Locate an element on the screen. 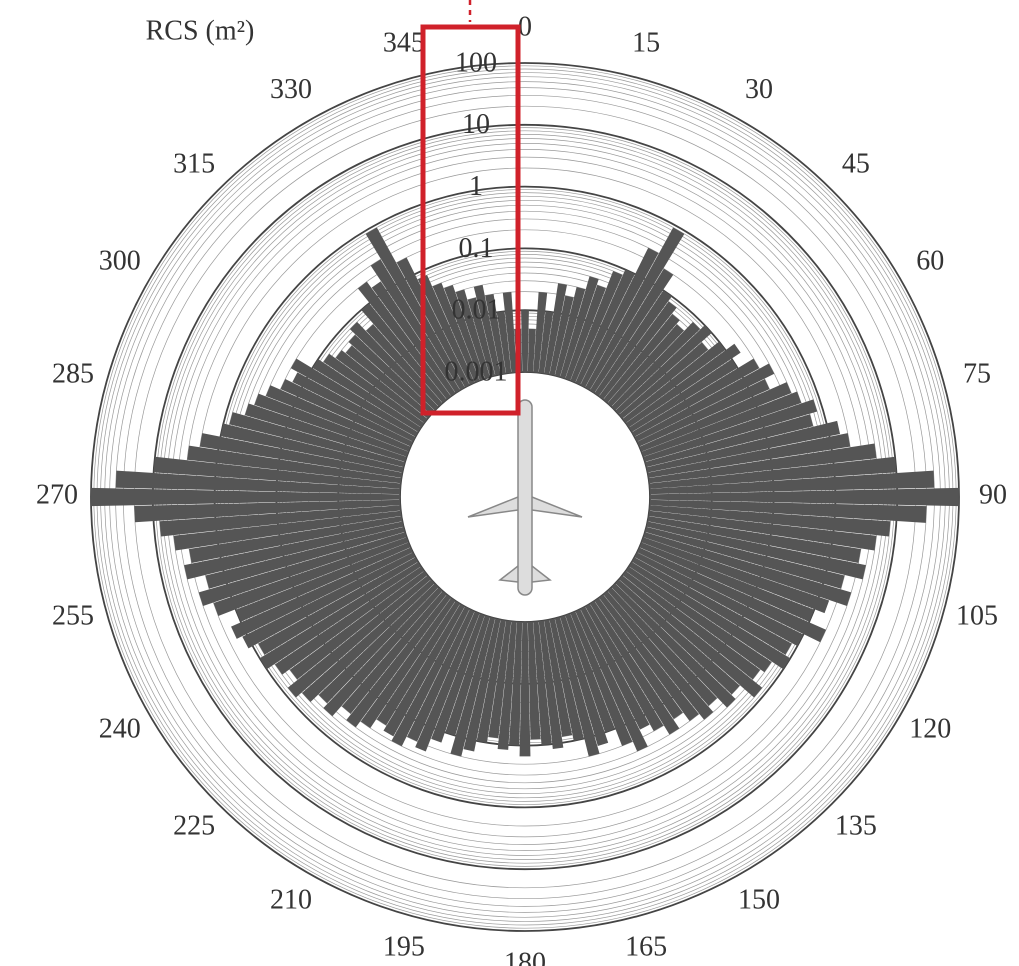  x-tick-label: 15 is located at coordinates (646, 42).